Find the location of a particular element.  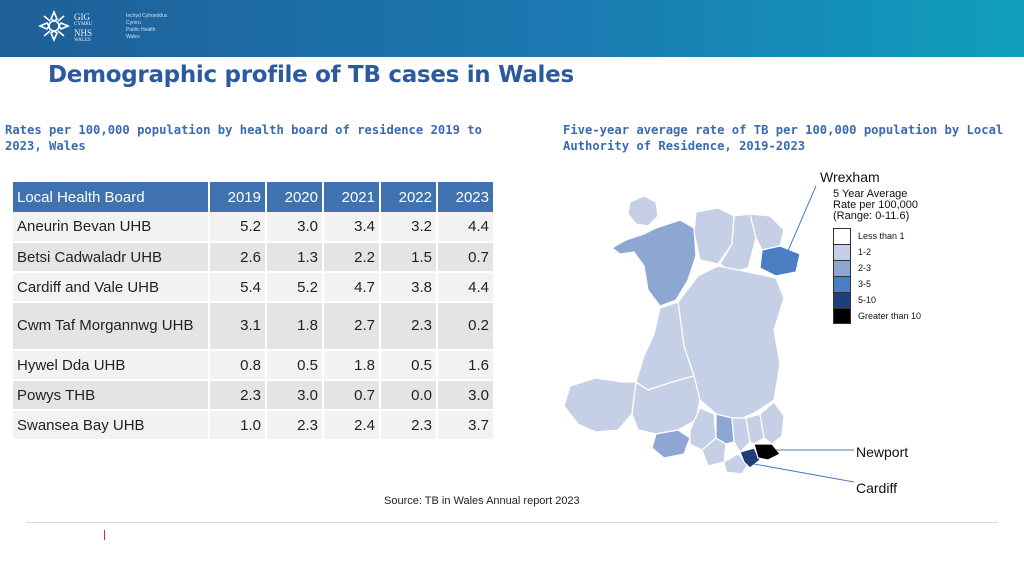

legend-item: Less than 1 is located at coordinates (888, 236).